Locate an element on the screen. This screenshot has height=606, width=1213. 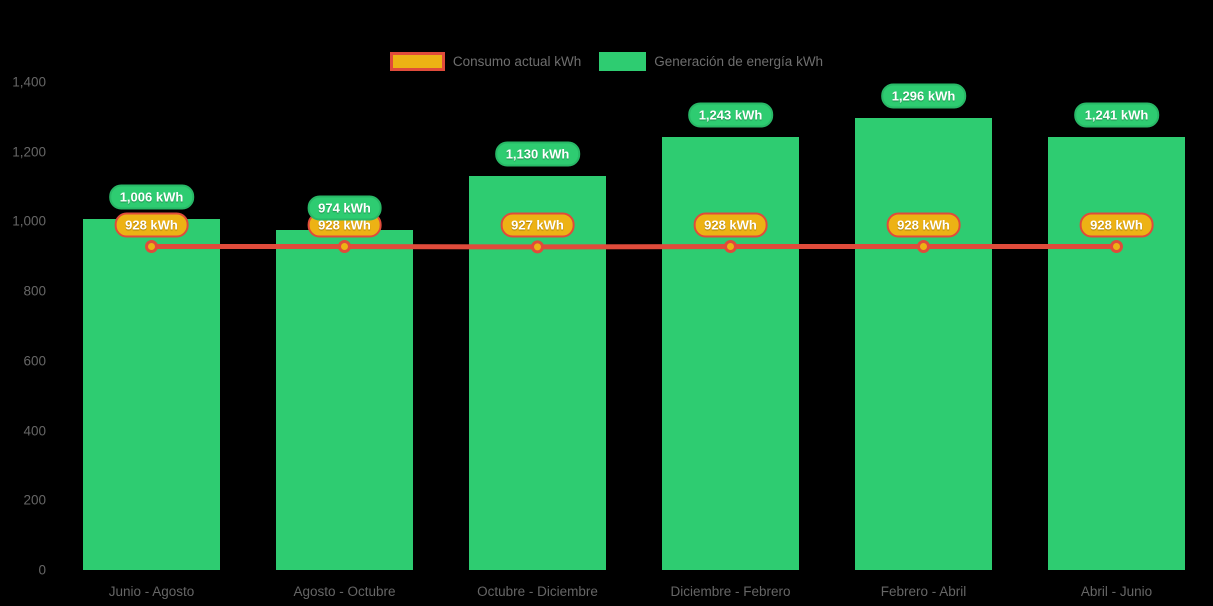
consumption-value-label: 927 kWh is located at coordinates (537, 225).